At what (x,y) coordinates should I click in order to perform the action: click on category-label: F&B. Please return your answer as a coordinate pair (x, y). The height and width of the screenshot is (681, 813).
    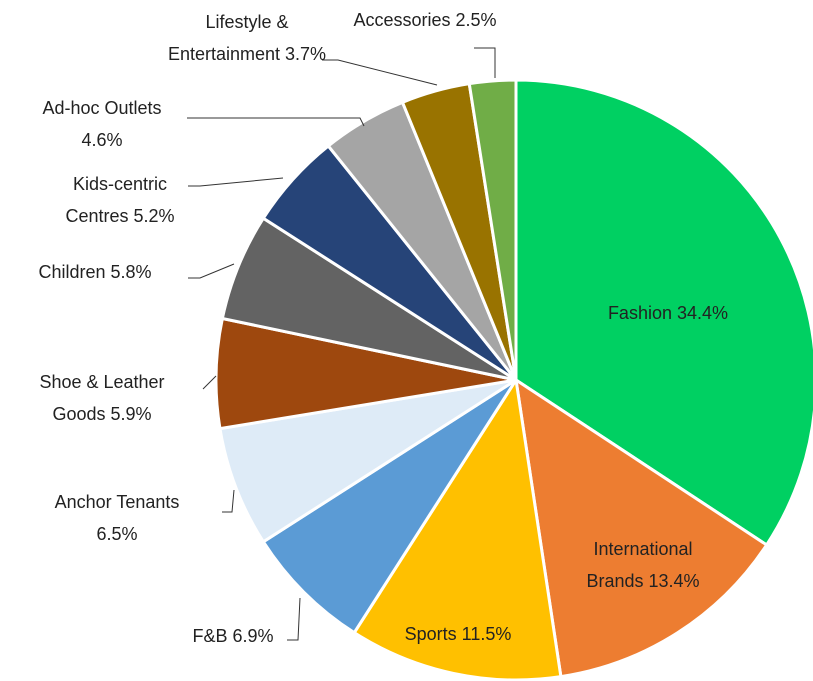
    Looking at the image, I should click on (210, 636).